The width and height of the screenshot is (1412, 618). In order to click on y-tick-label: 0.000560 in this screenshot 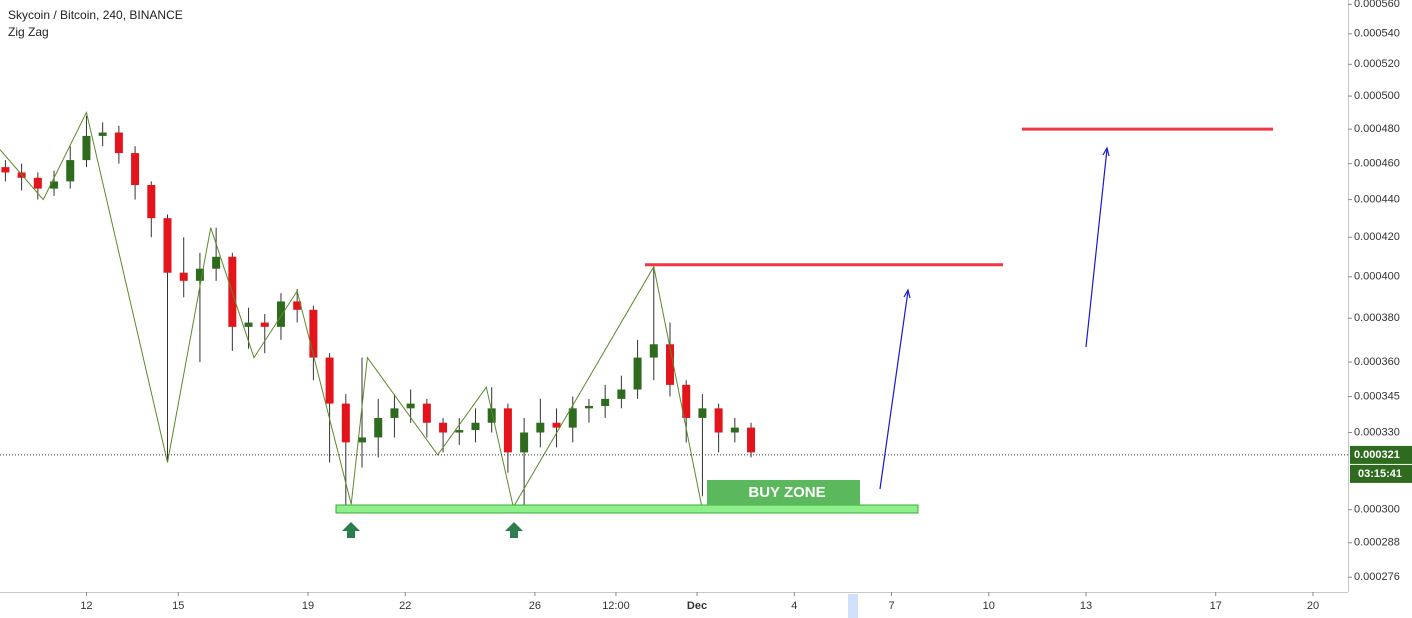, I will do `click(1377, 5)`.